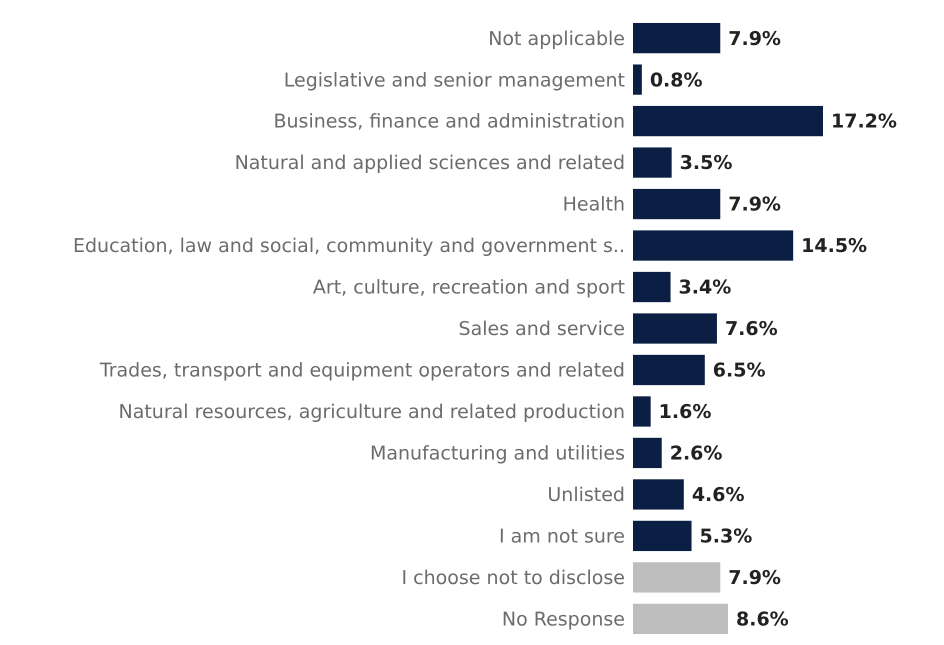  What do you see at coordinates (762, 619) in the screenshot?
I see `data-label: 8.6%` at bounding box center [762, 619].